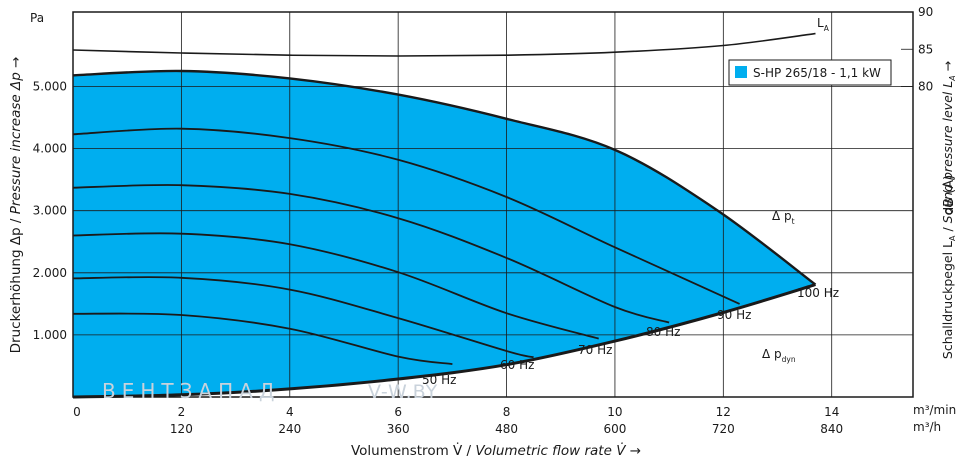 This screenshot has height=468, width=969. Describe the element at coordinates (290, 412) in the screenshot. I see `x-tick-label: 4` at that location.